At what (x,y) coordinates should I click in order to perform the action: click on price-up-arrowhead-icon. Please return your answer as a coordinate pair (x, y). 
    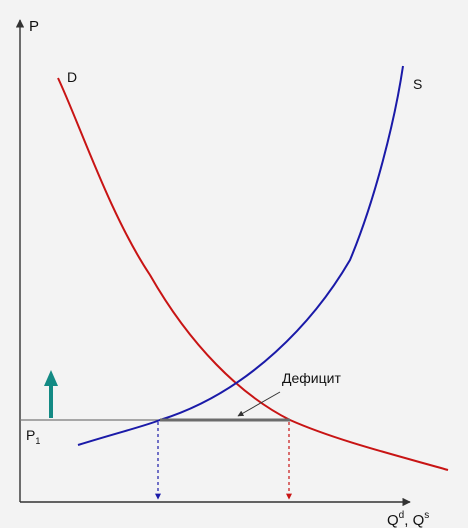
    Looking at the image, I should click on (51, 378).